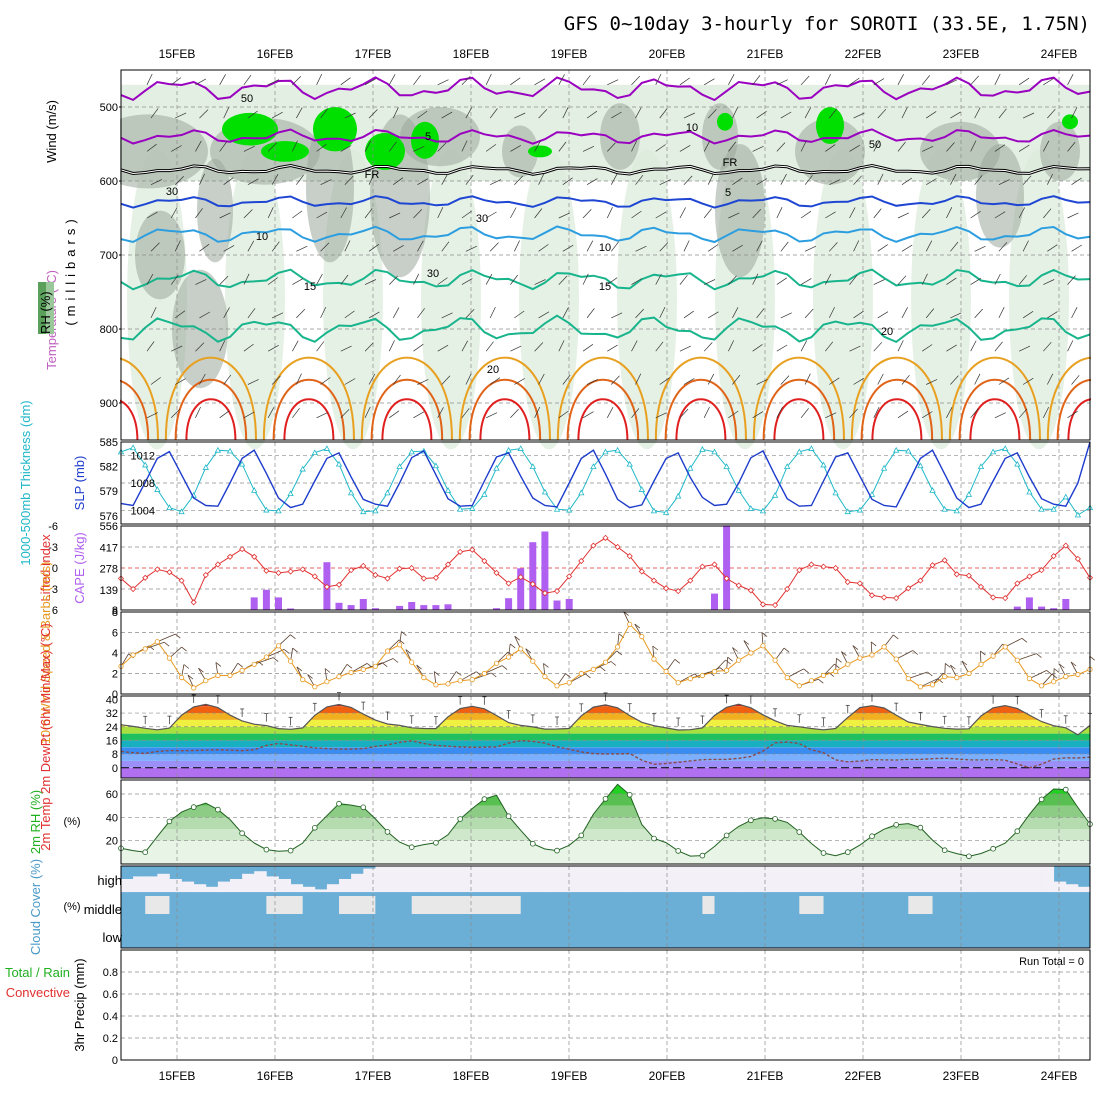  I want to click on contour-label: 5, so click(428, 137).